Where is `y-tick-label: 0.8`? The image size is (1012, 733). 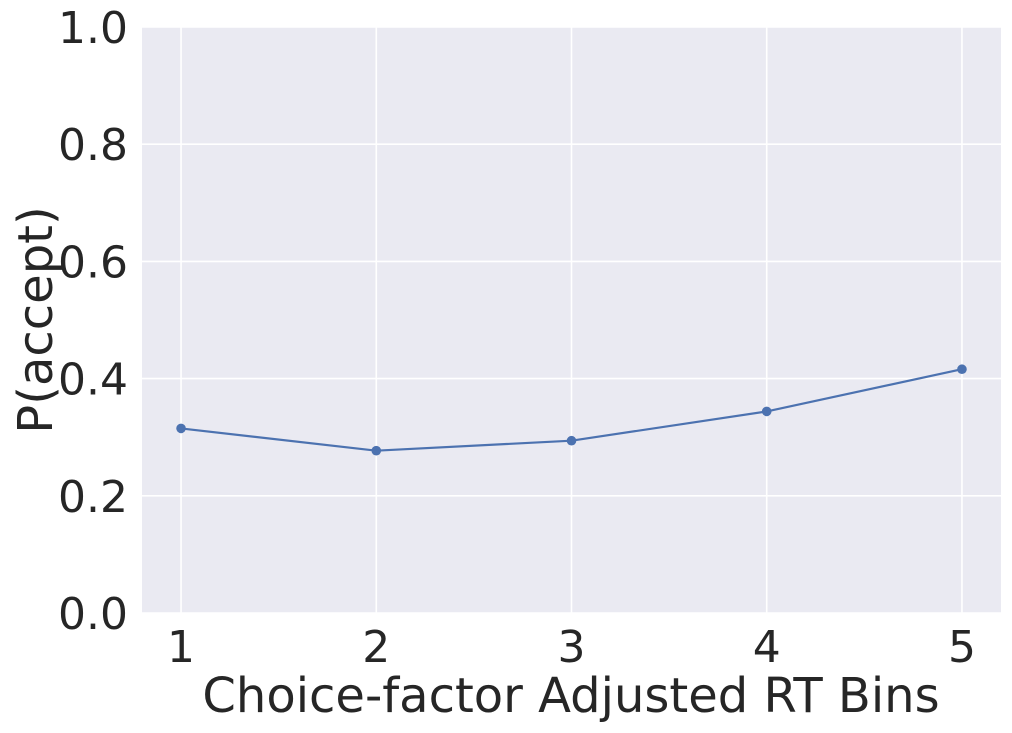 y-tick-label: 0.8 is located at coordinates (93, 145).